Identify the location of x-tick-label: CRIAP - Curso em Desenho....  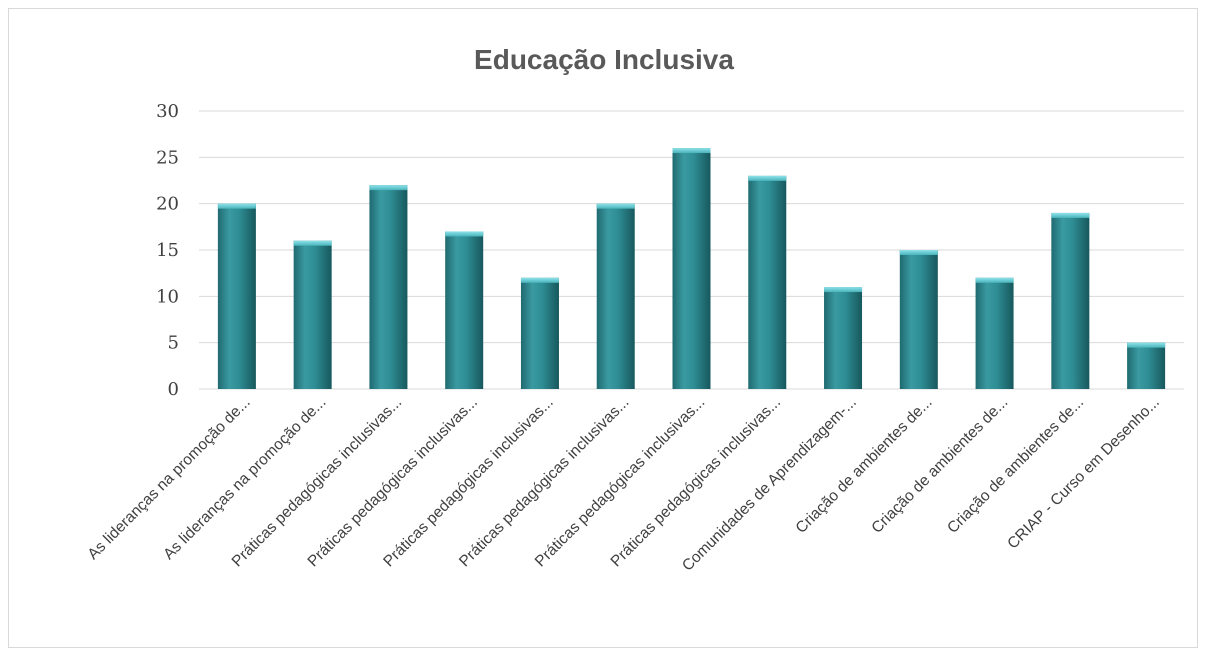
(1083, 473).